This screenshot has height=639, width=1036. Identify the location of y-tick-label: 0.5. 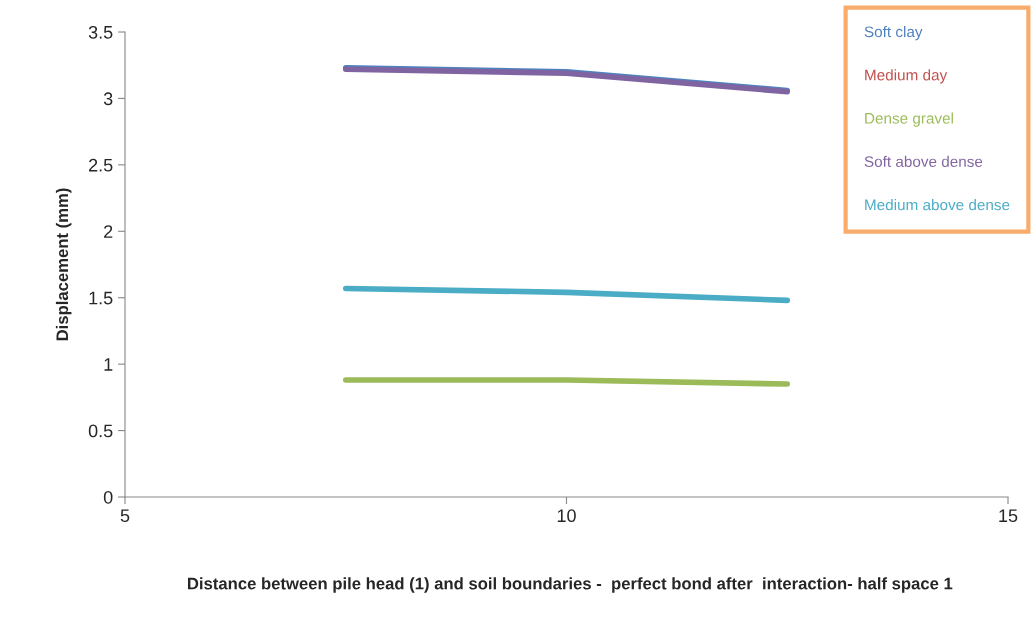
(100, 431).